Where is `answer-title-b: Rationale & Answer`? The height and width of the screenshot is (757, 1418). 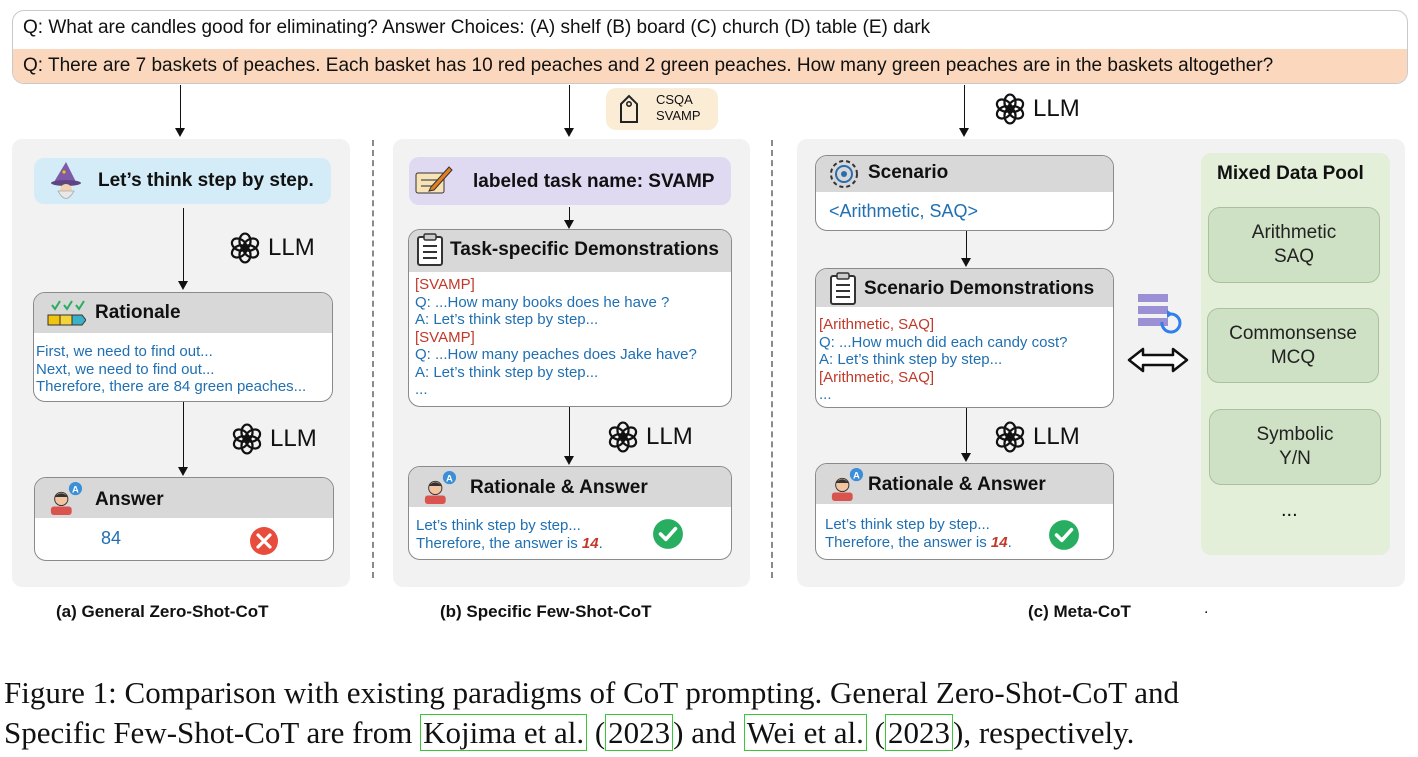
answer-title-b: Rationale & Answer is located at coordinates (559, 487).